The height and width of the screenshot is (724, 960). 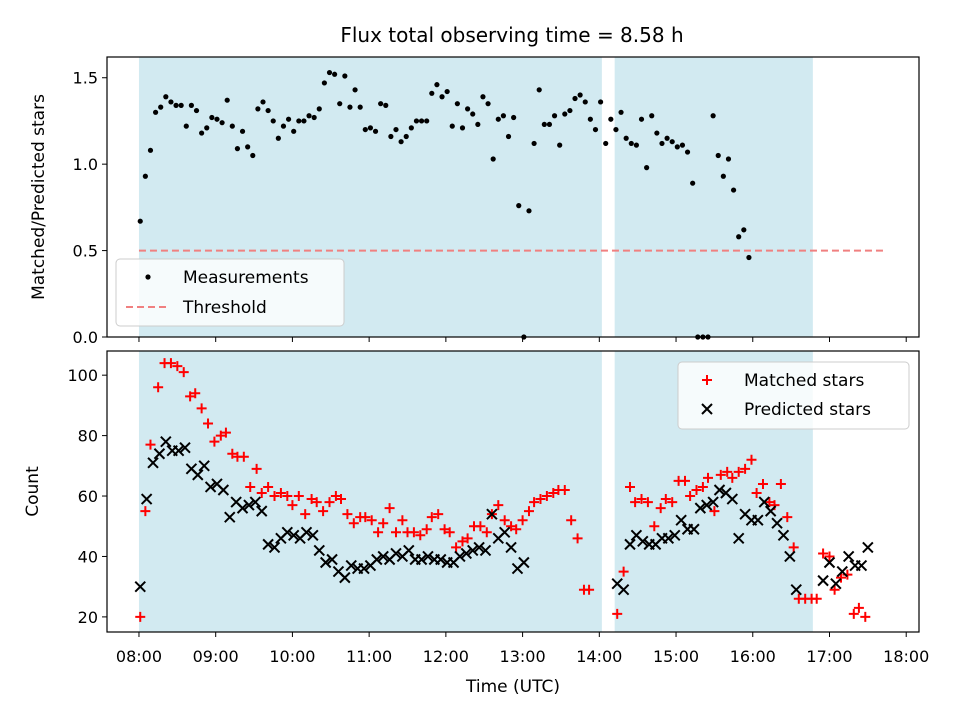 I want to click on x-tick-label-9: 17:00, so click(x=829, y=656).